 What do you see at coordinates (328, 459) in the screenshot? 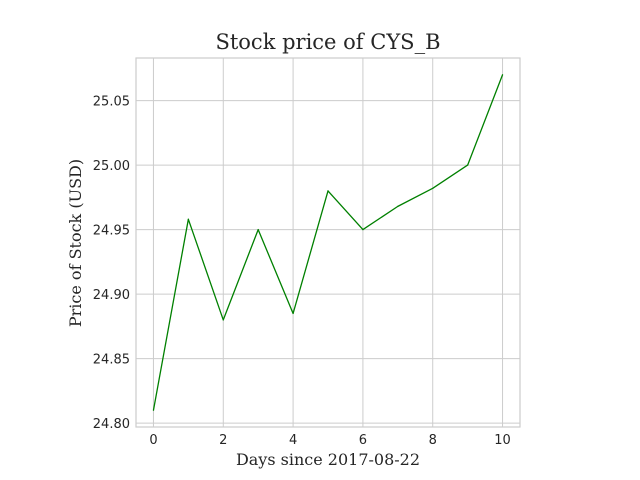
I see `x-axis-label: Days since 2017-08-22` at bounding box center [328, 459].